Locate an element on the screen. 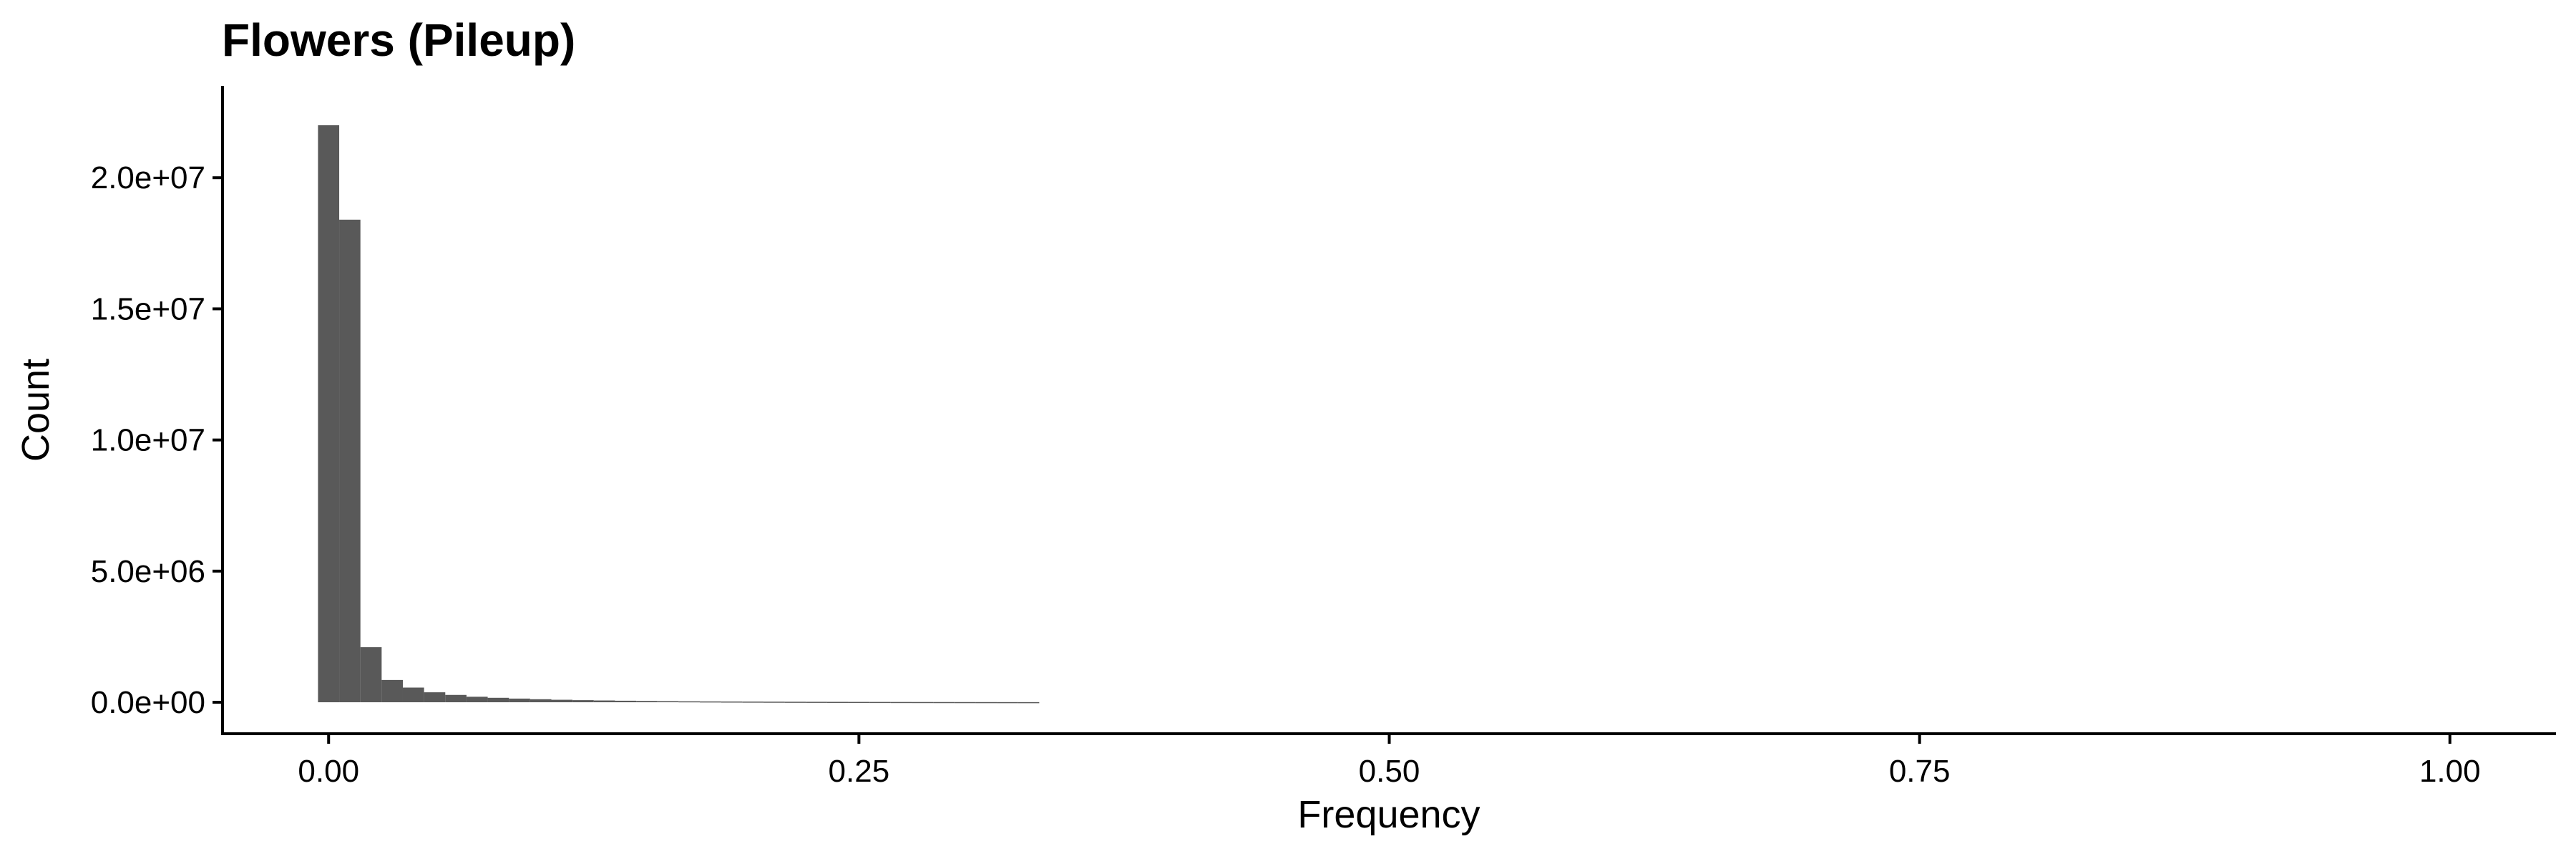  x-axis-title: Frequency is located at coordinates (1388, 814).